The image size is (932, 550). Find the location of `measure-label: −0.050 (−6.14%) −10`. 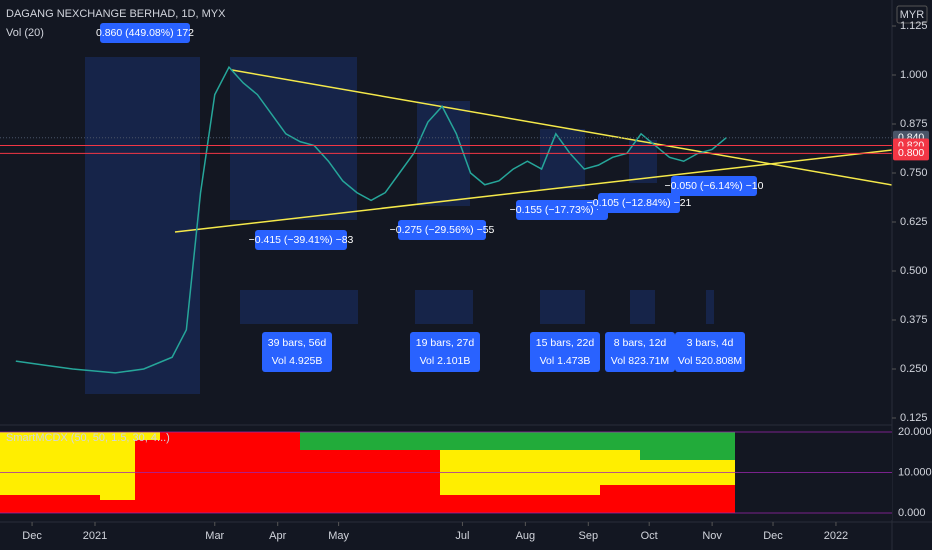

measure-label: −0.050 (−6.14%) −10 is located at coordinates (714, 186).